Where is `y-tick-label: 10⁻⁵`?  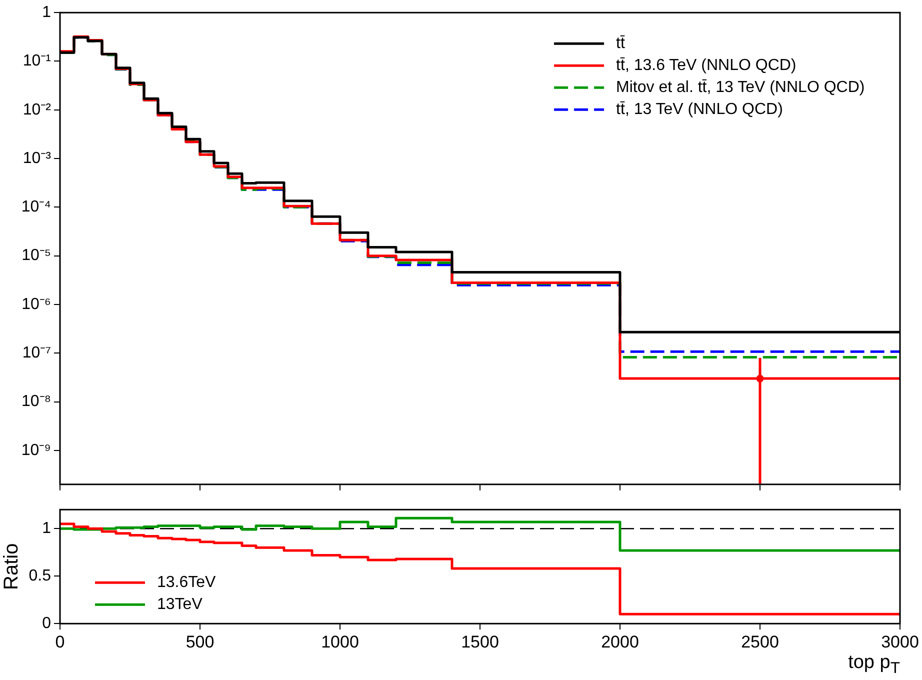
y-tick-label: 10⁻⁵ is located at coordinates (36, 255).